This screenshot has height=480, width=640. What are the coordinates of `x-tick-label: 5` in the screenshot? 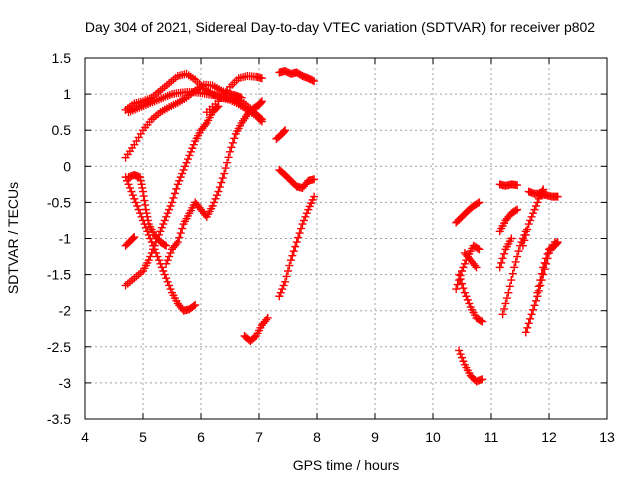 It's located at (143, 437).